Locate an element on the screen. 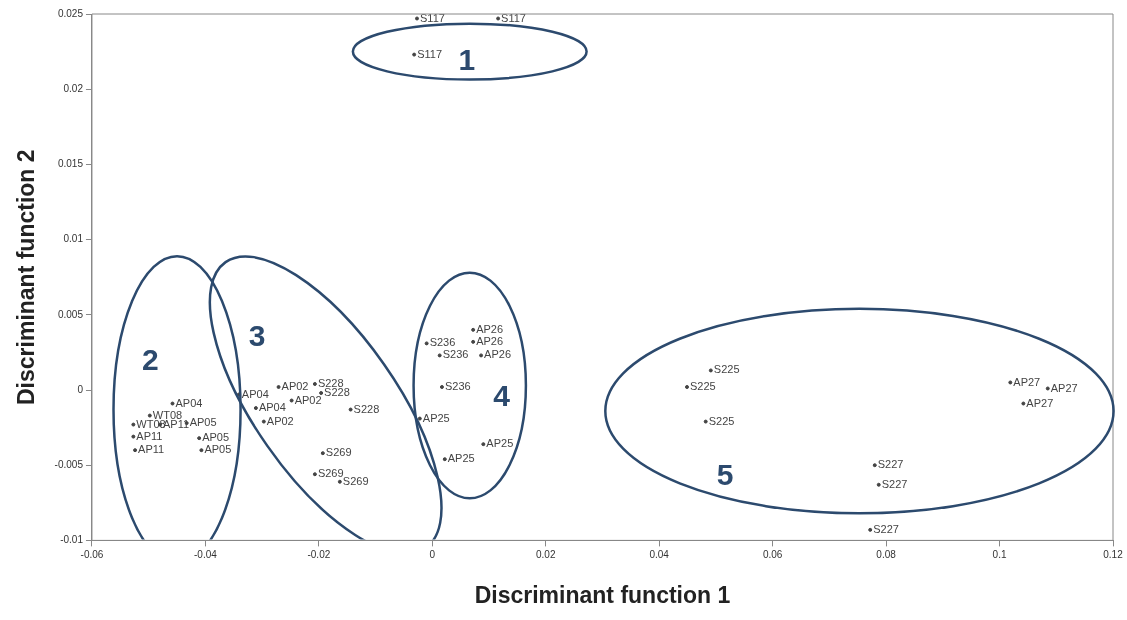  y-tick-label: 0.015 is located at coordinates (70, 164).